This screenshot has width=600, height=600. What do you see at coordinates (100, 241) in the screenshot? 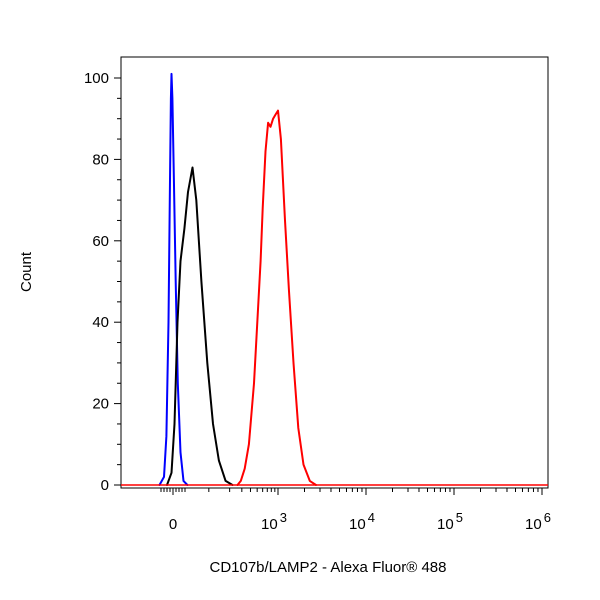
I see `y-tick-label: 60` at bounding box center [100, 241].